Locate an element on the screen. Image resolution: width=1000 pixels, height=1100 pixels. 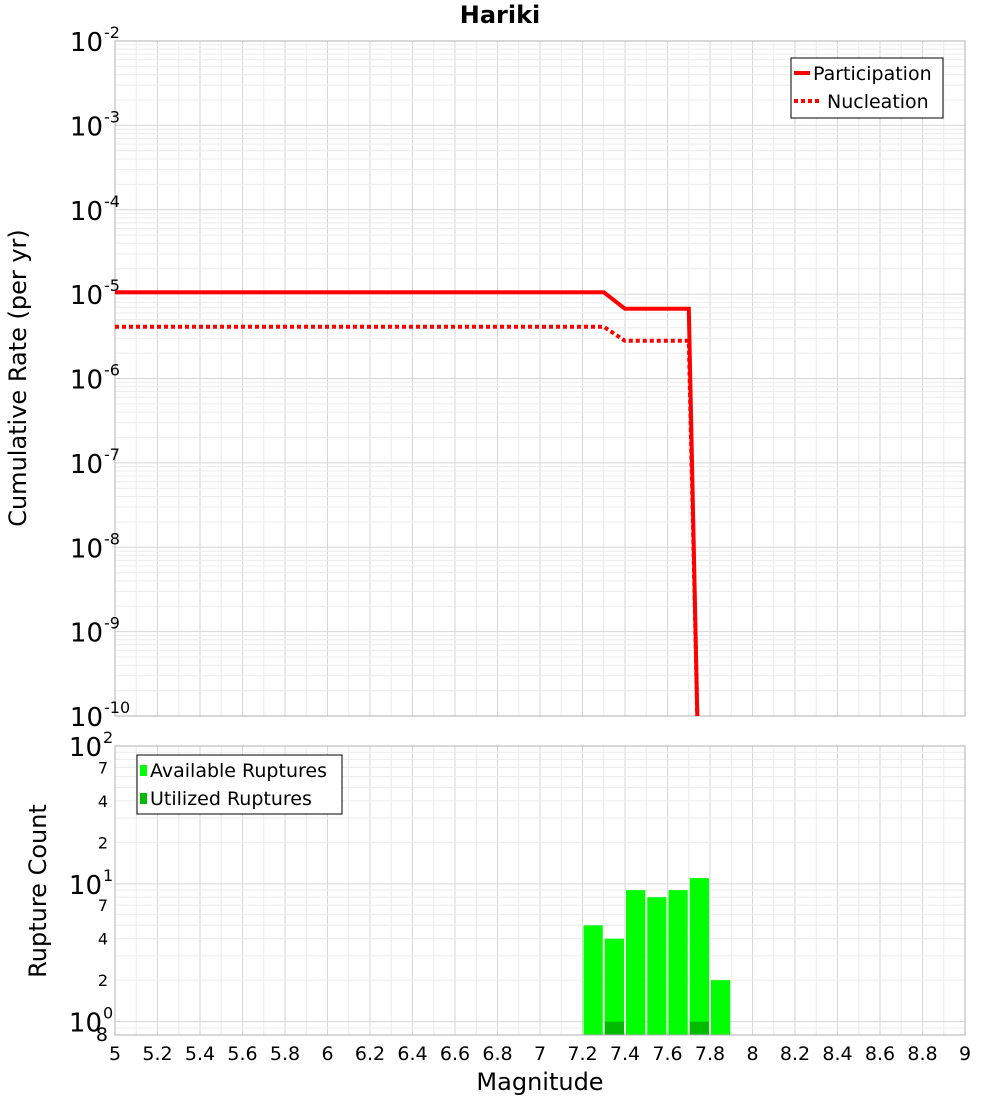
y-tick-exponent: -3 is located at coordinates (112, 116).